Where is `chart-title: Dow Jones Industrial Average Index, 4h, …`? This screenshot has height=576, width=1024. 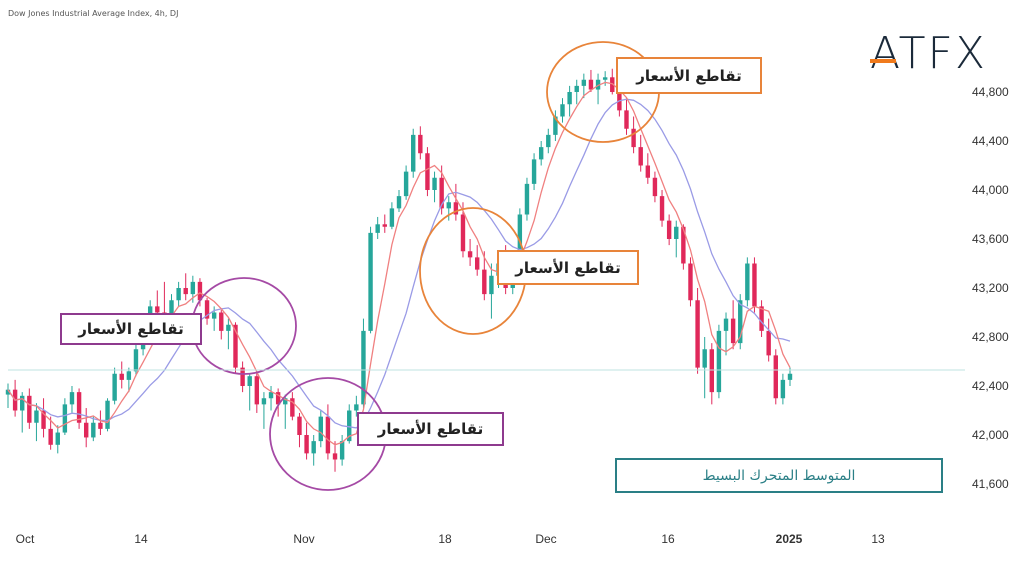 chart-title: Dow Jones Industrial Average Index, 4h, … is located at coordinates (93, 13).